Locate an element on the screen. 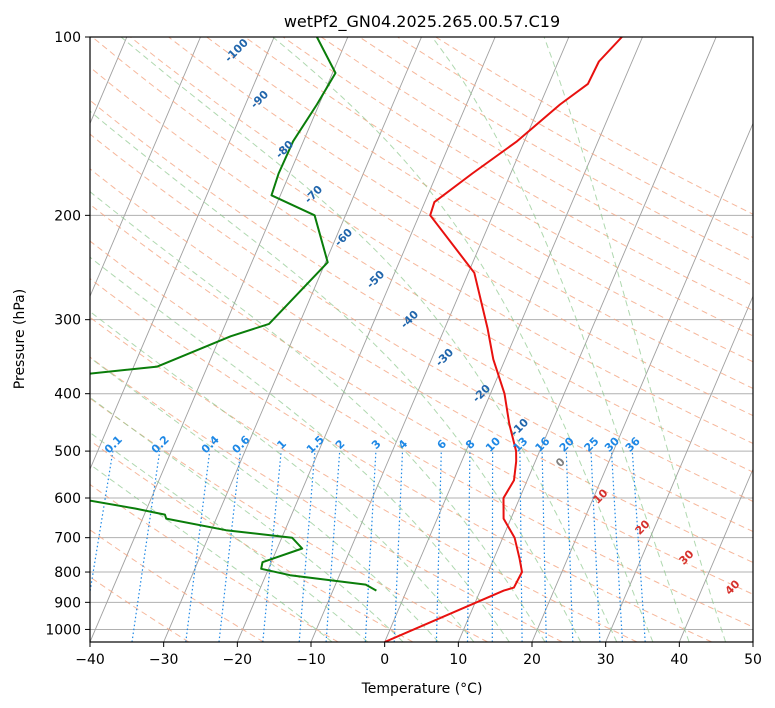 The height and width of the screenshot is (708, 775). x-tick-label: 20 is located at coordinates (532, 660).